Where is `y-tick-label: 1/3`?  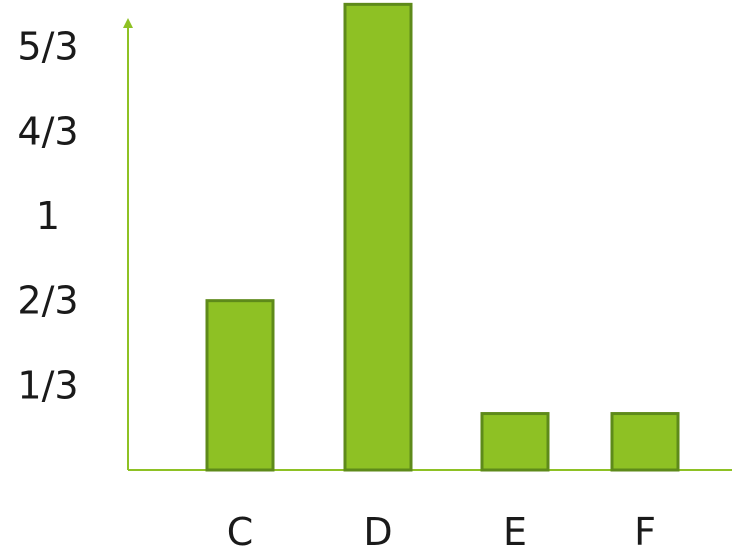
y-tick-label: 1/3 is located at coordinates (47, 385).